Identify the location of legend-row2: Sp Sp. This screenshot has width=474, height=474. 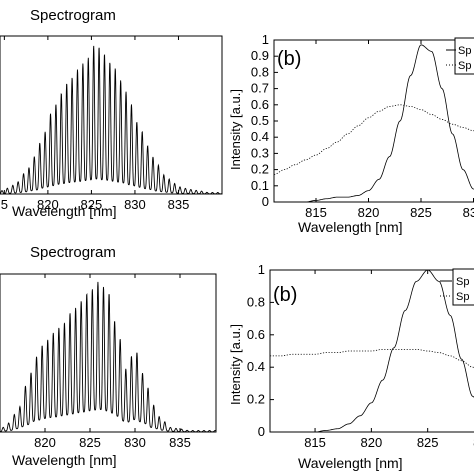
(457, 287).